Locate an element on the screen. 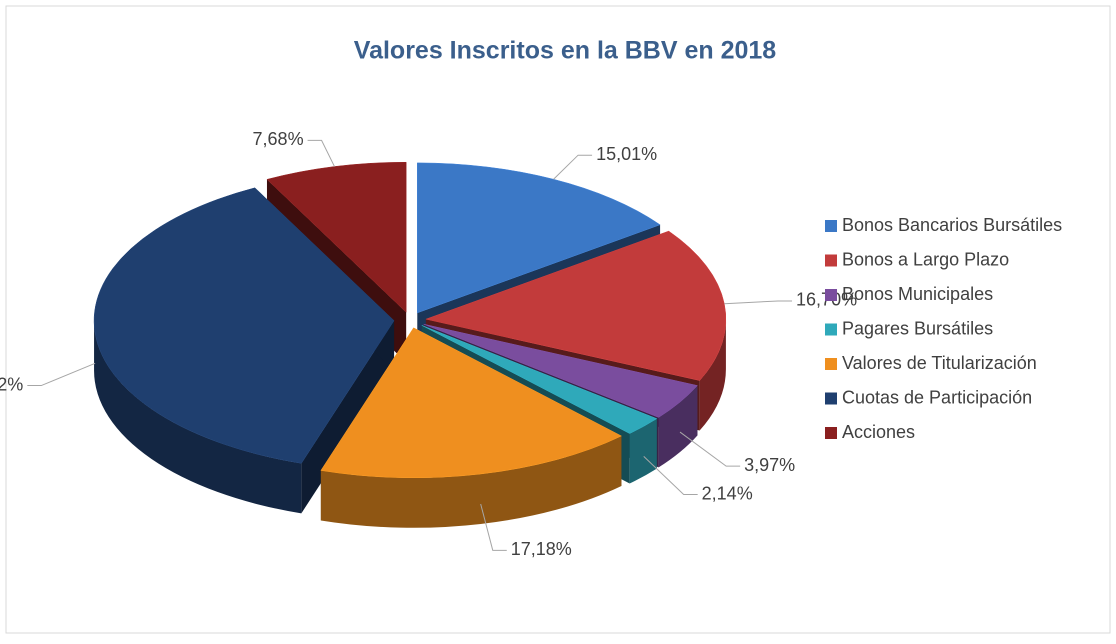 The height and width of the screenshot is (644, 1116). legend-label: Bonos Bancarios Bursátiles is located at coordinates (952, 225).